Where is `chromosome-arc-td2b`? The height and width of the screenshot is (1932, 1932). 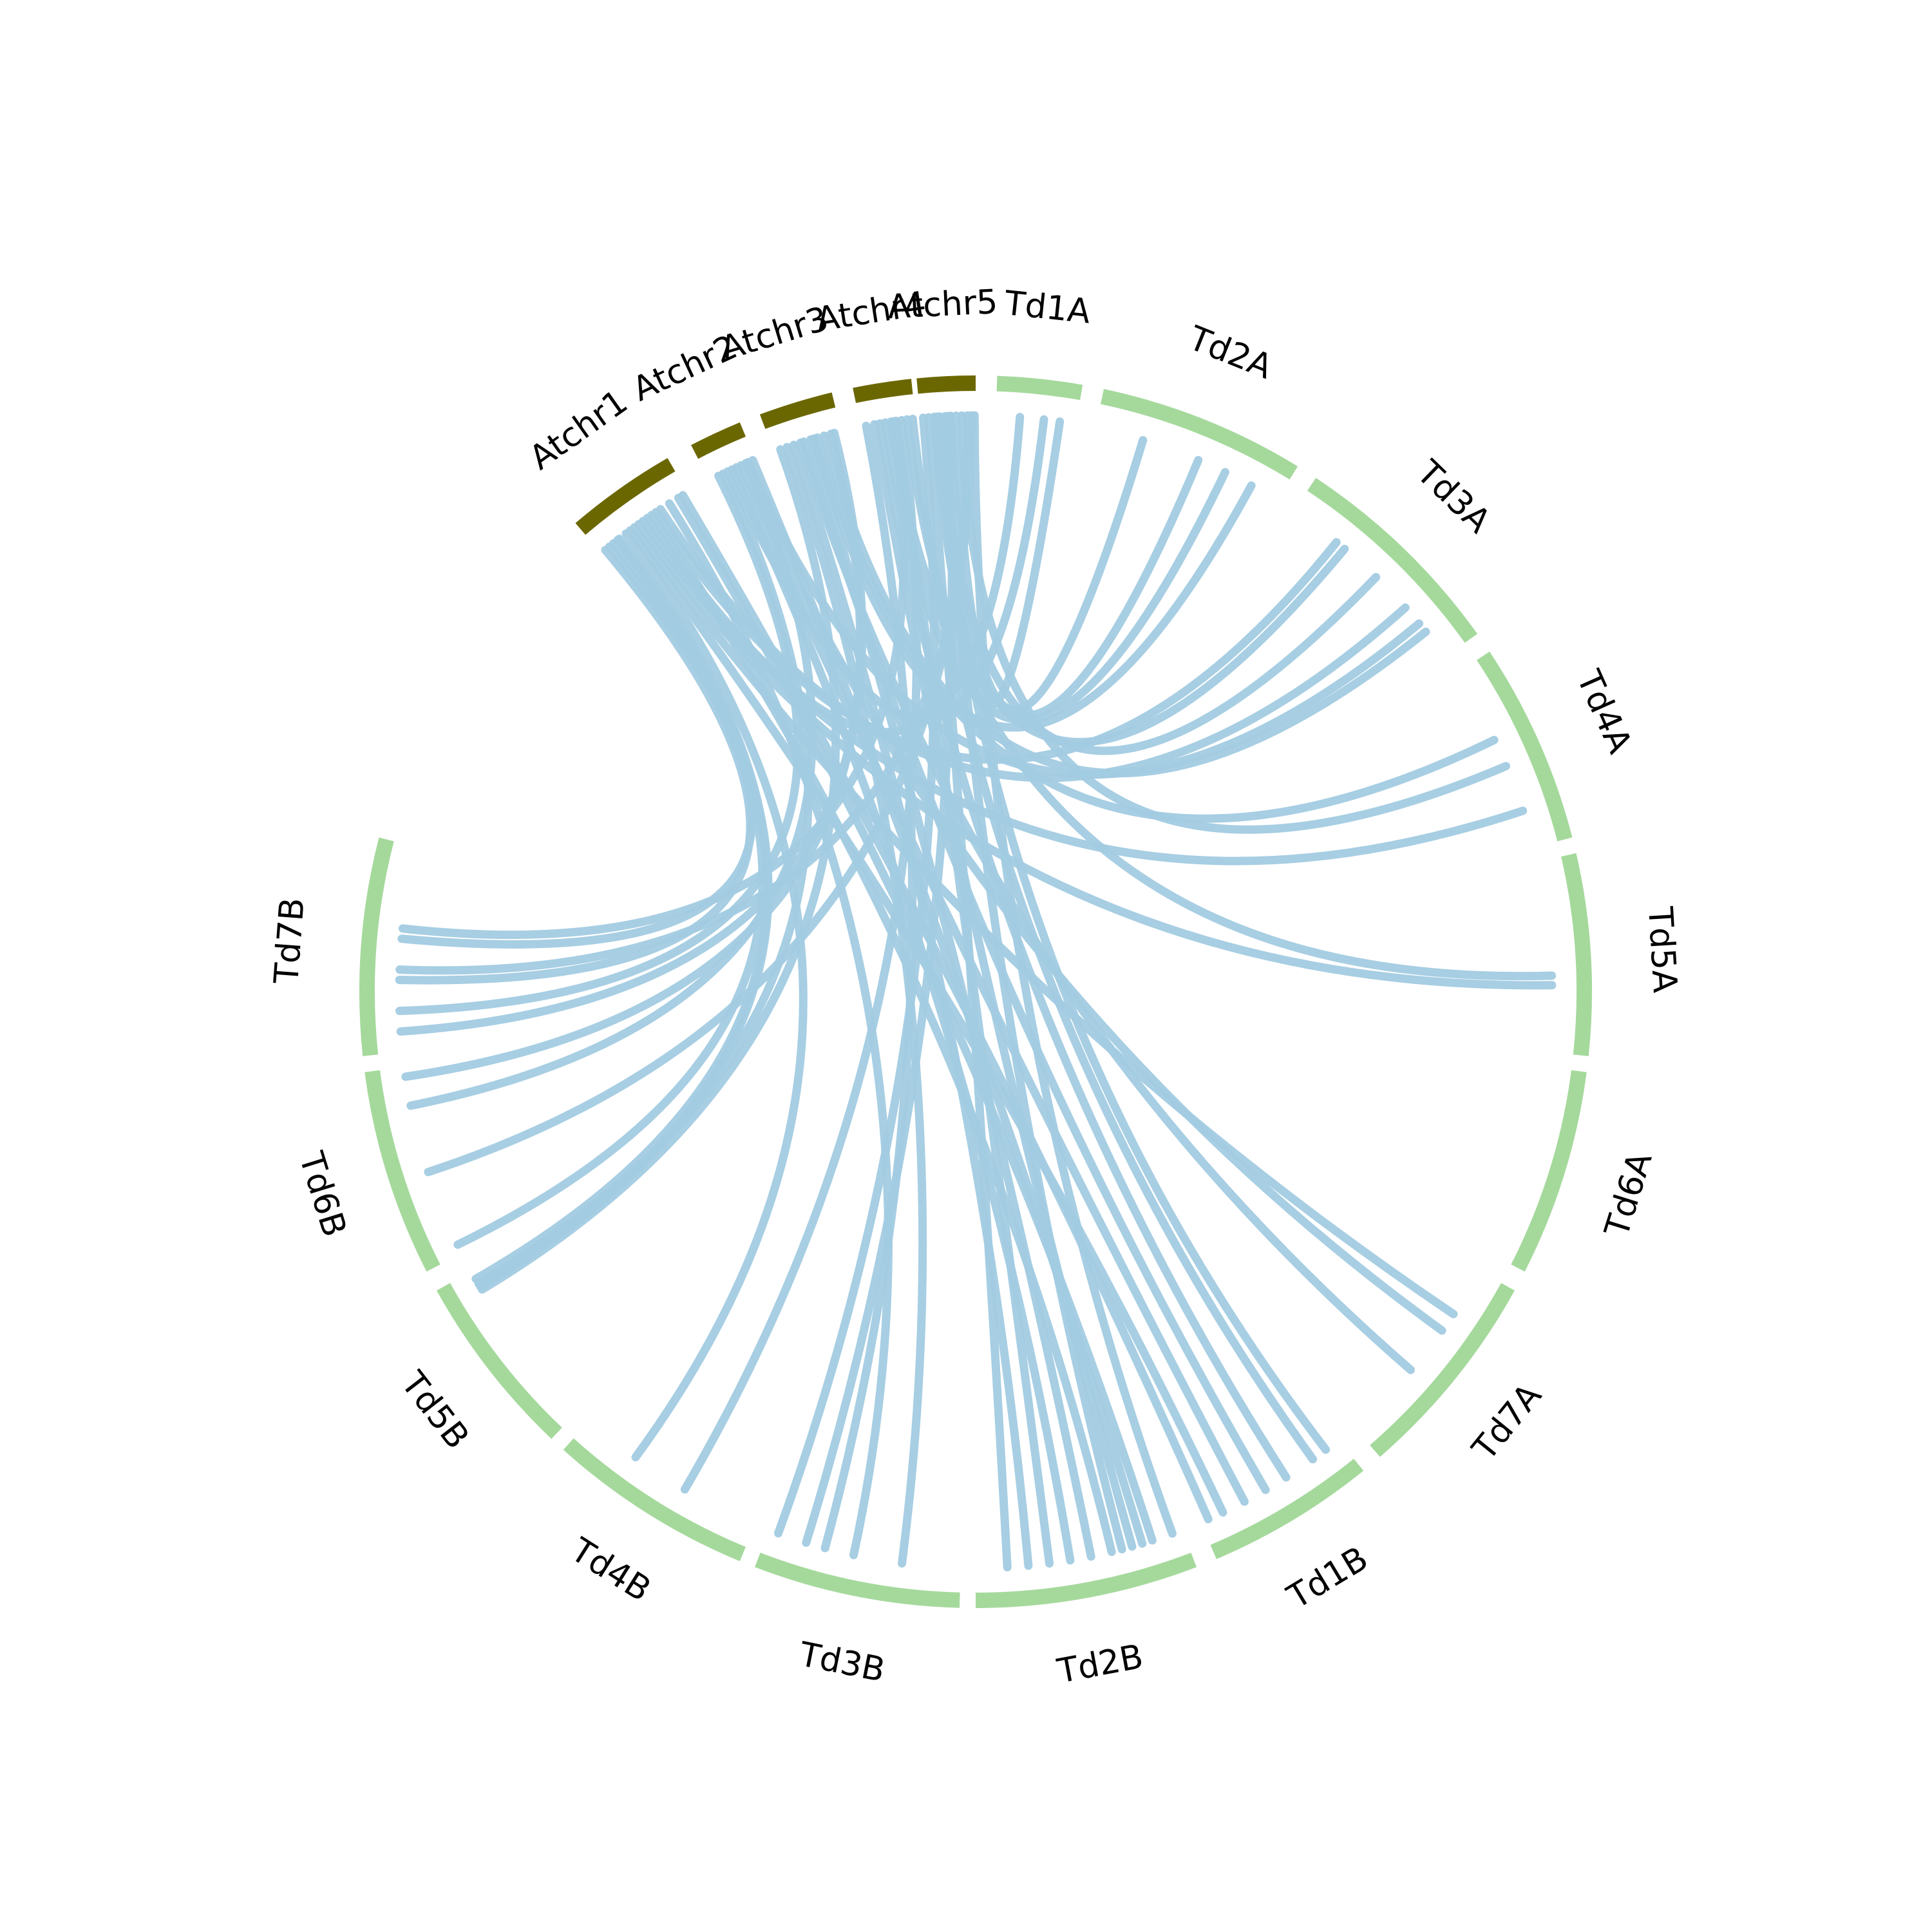 chromosome-arc-td2b is located at coordinates (1086, 1580).